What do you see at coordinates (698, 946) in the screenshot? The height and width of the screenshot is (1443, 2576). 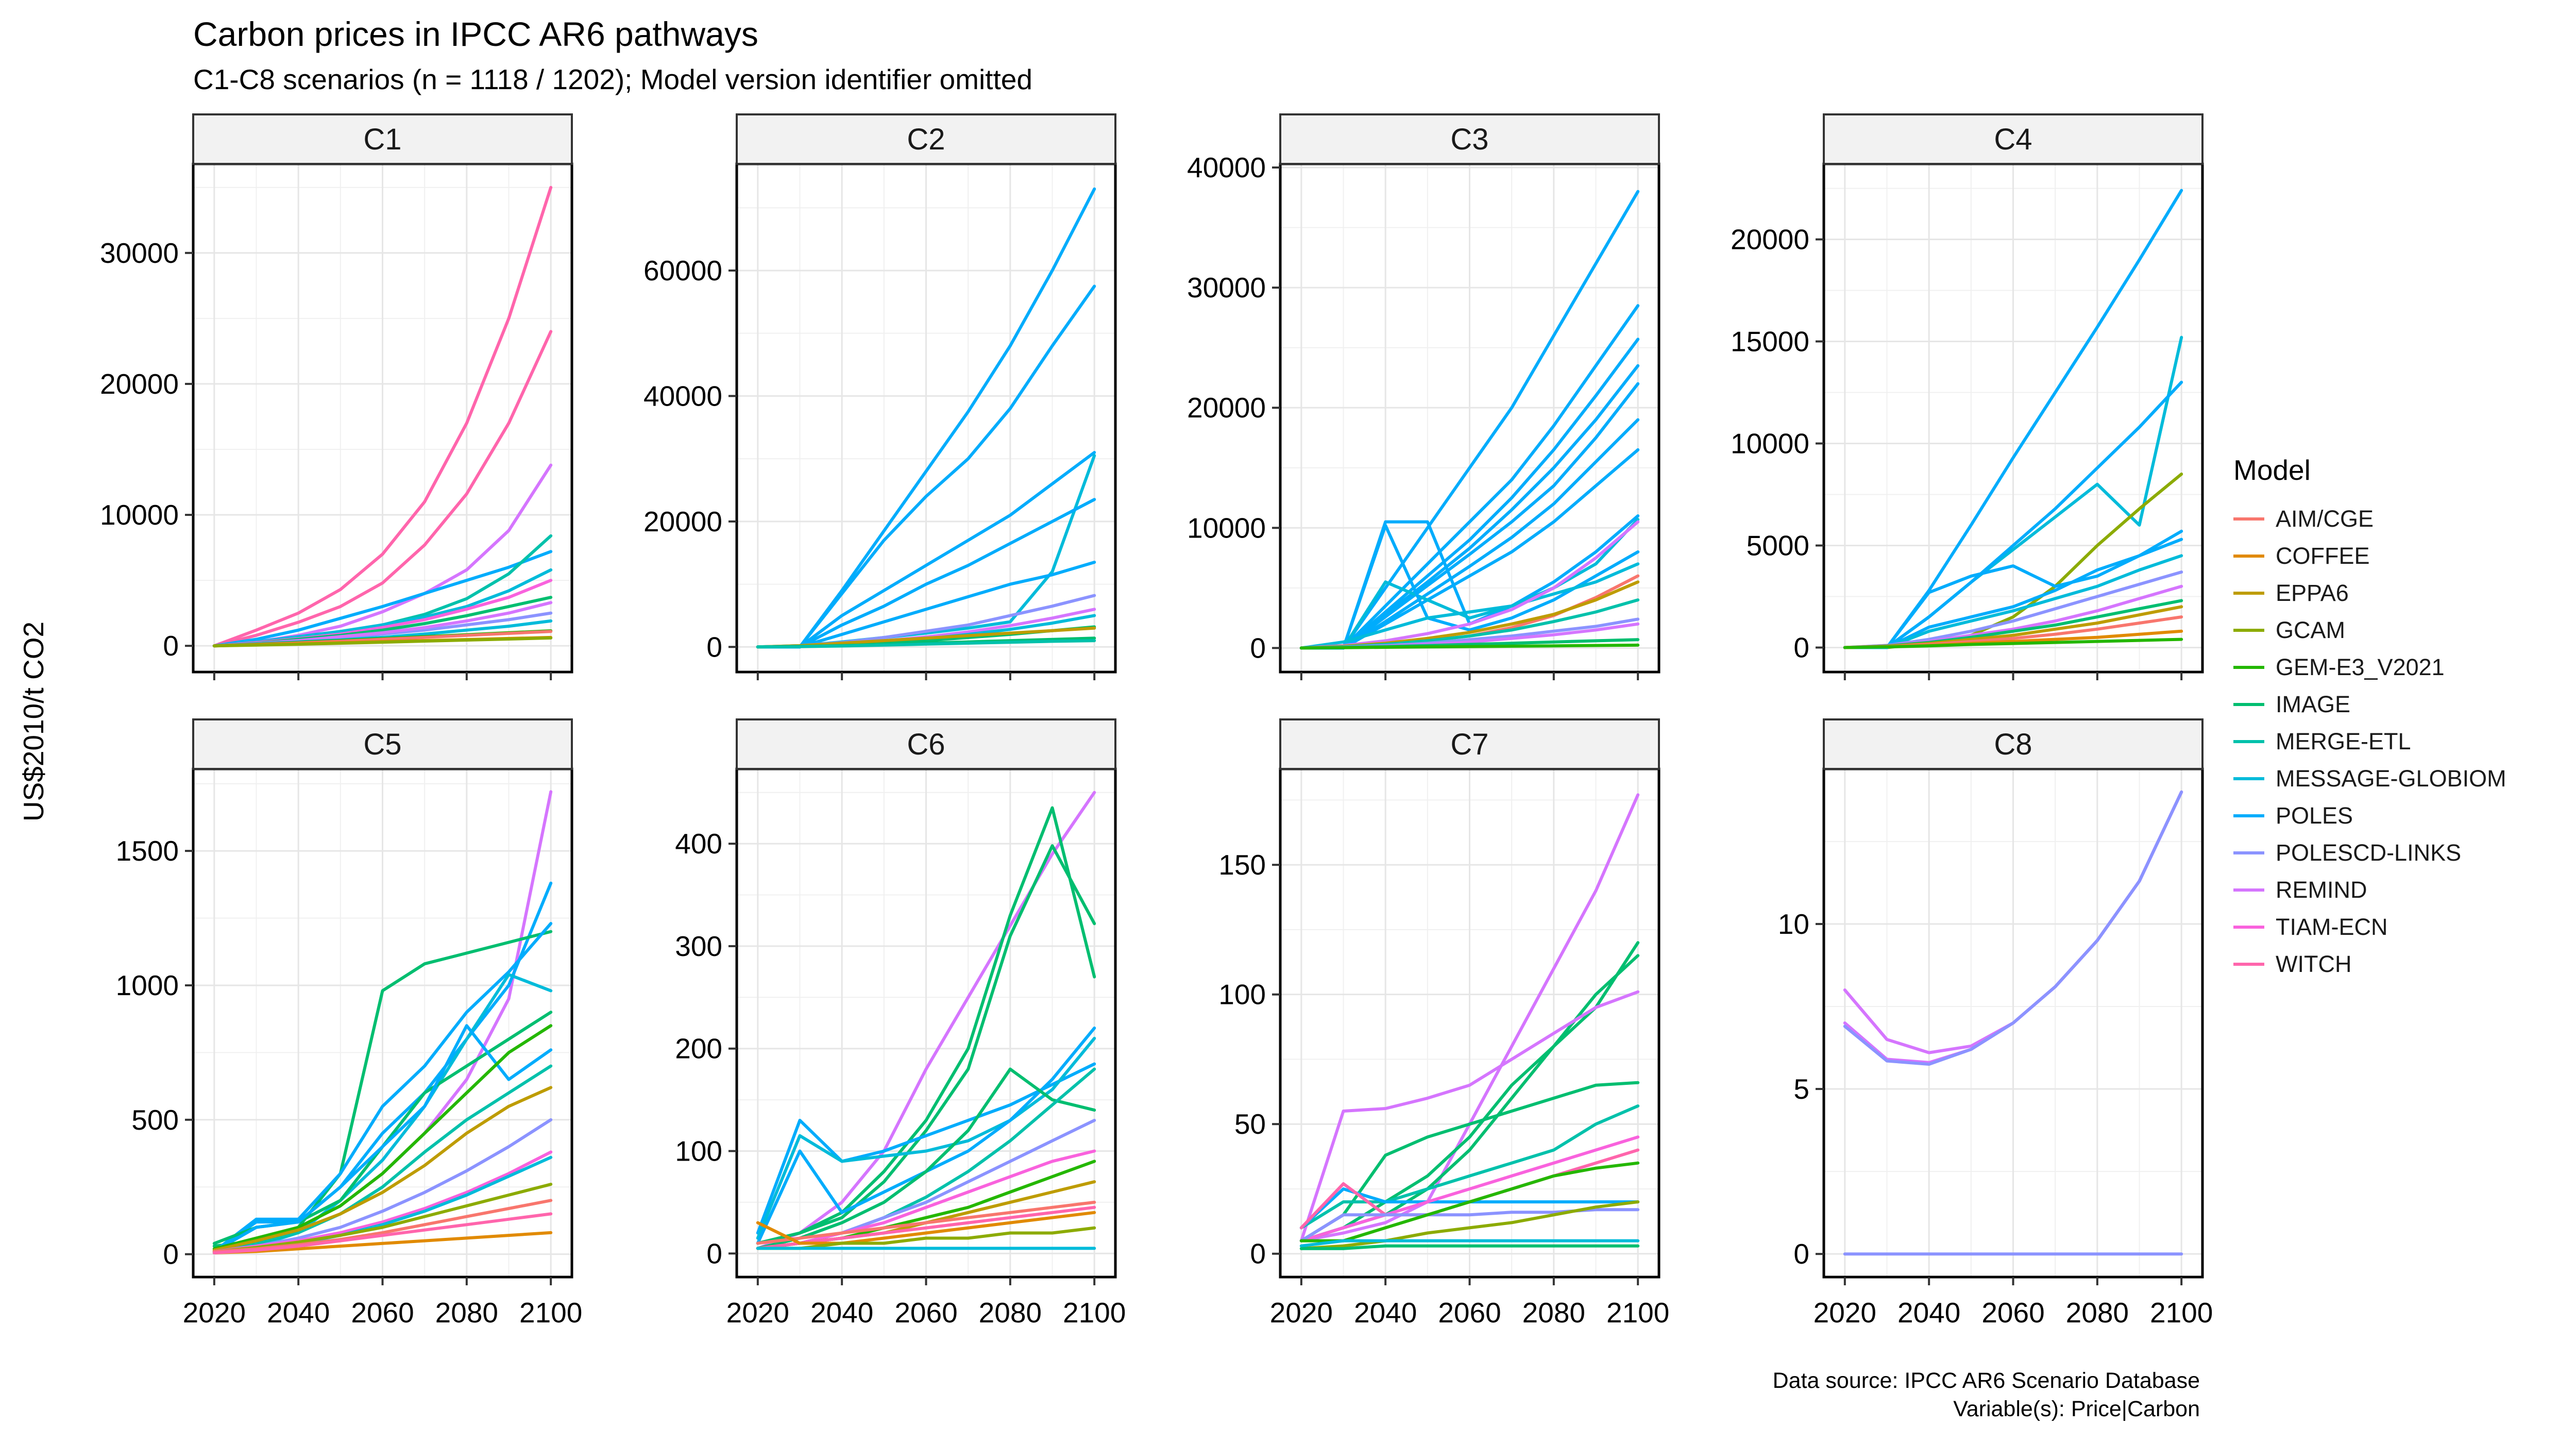 I see `y-tick-label: 300` at bounding box center [698, 946].